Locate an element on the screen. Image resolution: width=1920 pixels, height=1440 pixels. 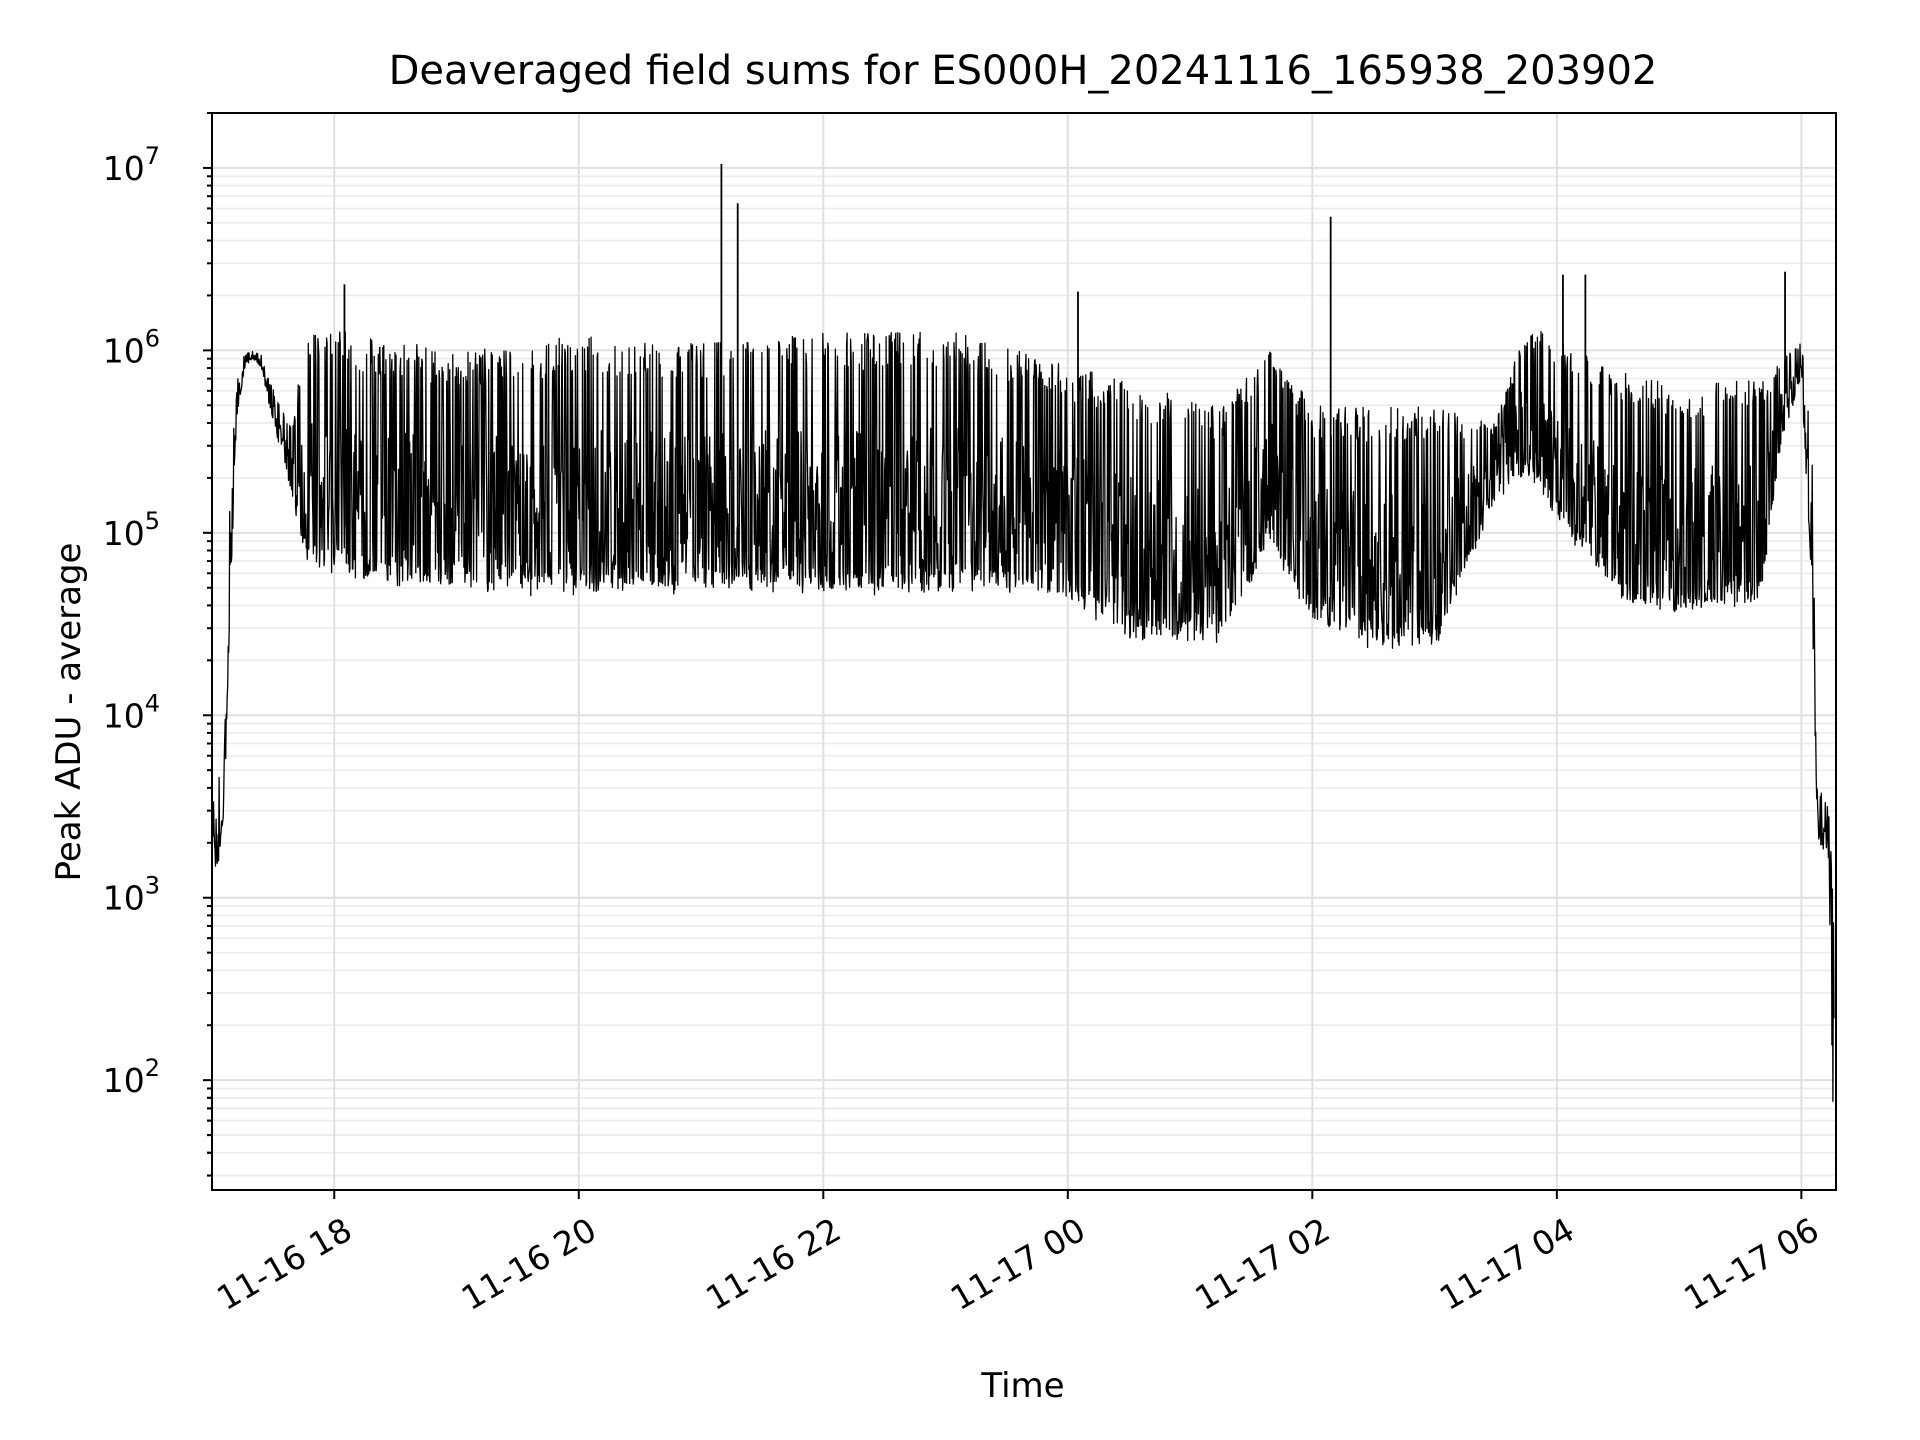
y-tick-label: 10³ is located at coordinates (131, 895).